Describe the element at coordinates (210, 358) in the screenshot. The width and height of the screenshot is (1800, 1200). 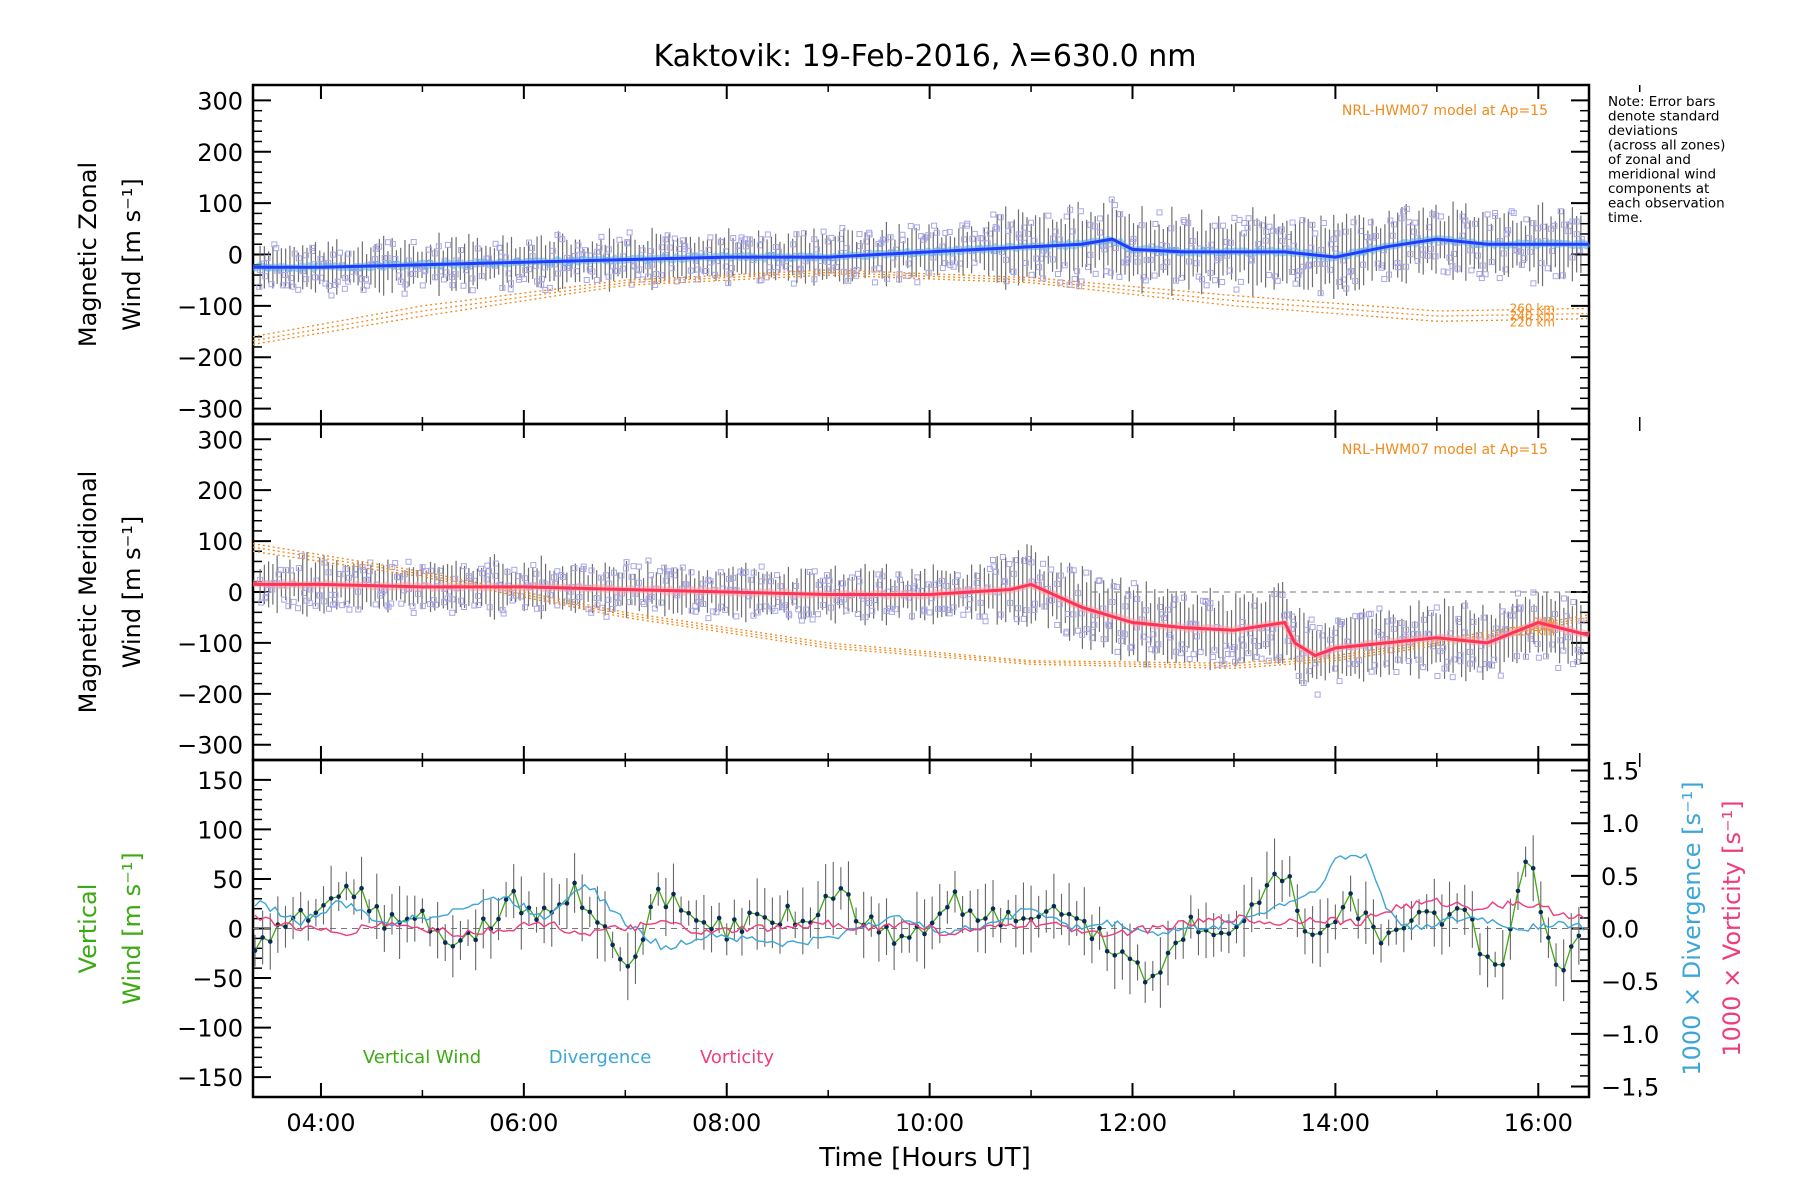
I see `y-tick-label: −200` at that location.